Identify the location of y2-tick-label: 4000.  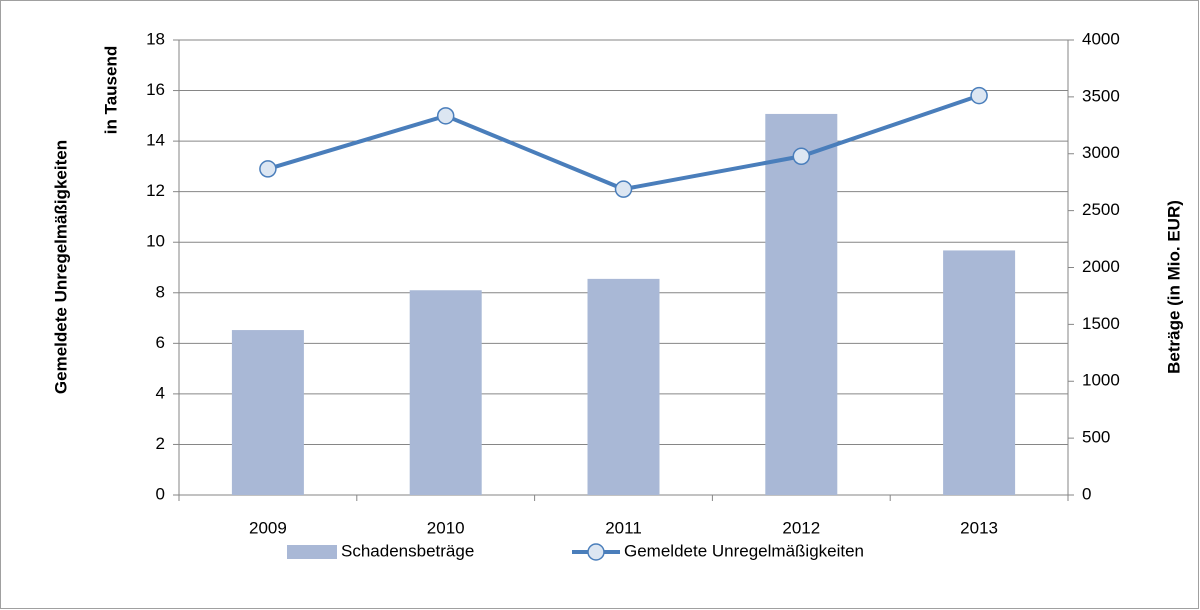
(1101, 38).